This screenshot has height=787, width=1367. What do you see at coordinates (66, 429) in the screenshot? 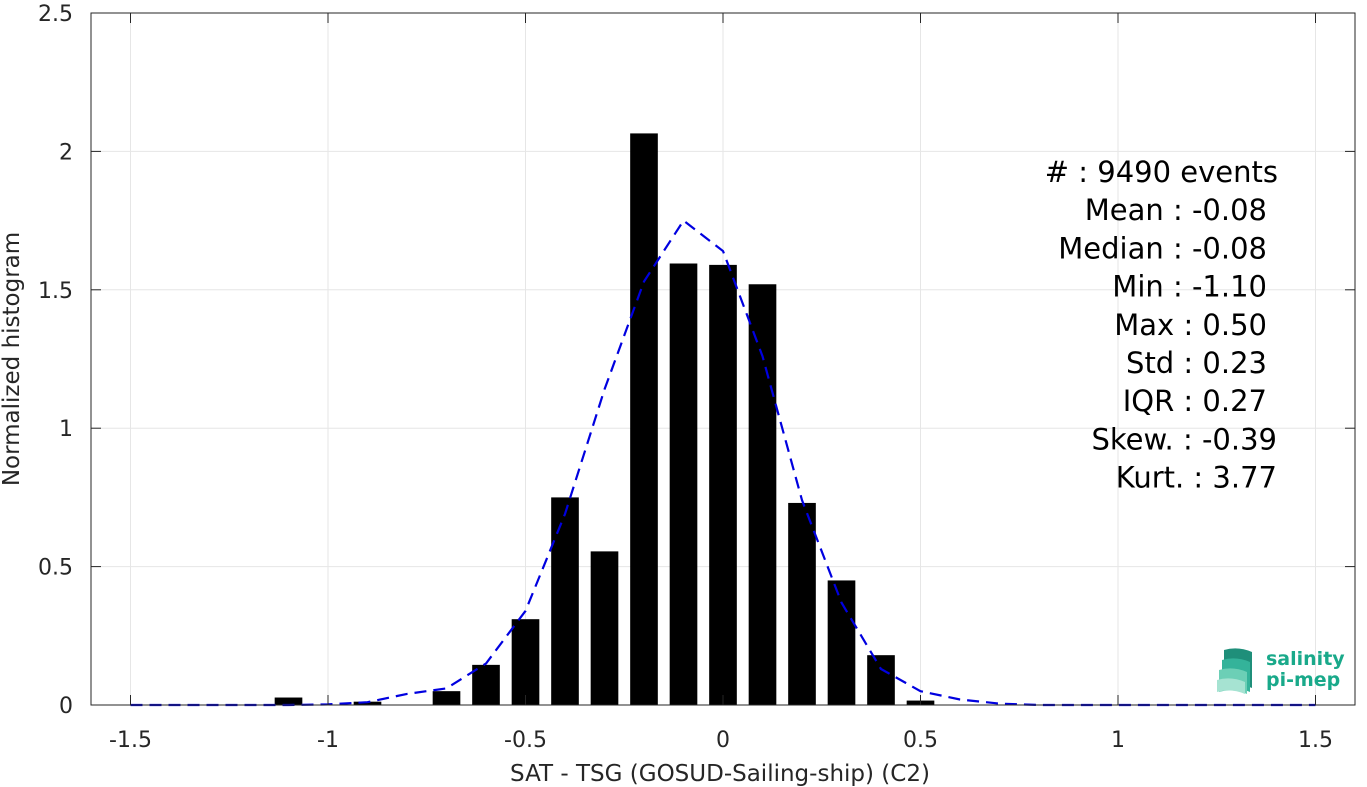
I see `y-tick-label: 1` at bounding box center [66, 429].